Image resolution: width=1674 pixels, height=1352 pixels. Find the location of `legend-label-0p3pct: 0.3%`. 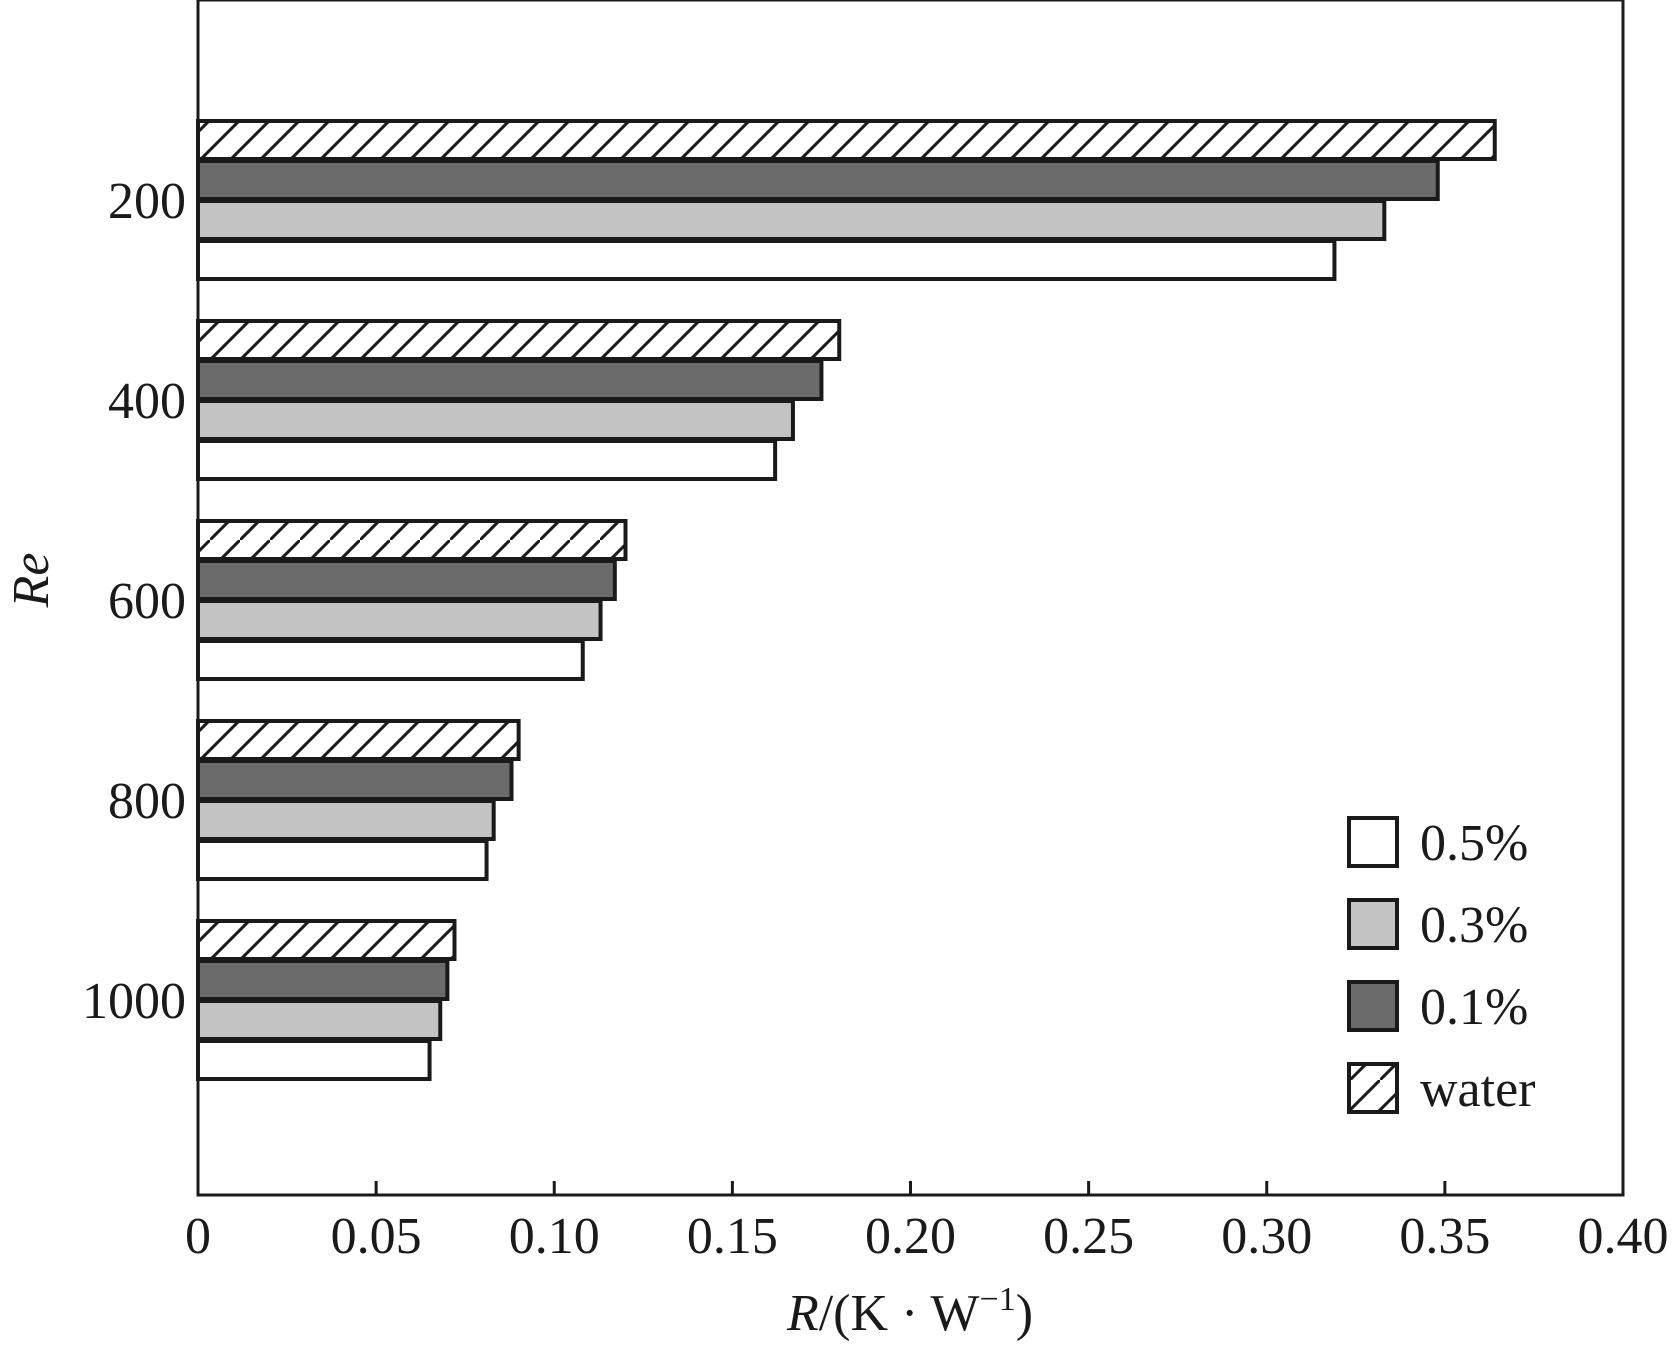

legend-label-0p3pct: 0.3% is located at coordinates (1474, 925).